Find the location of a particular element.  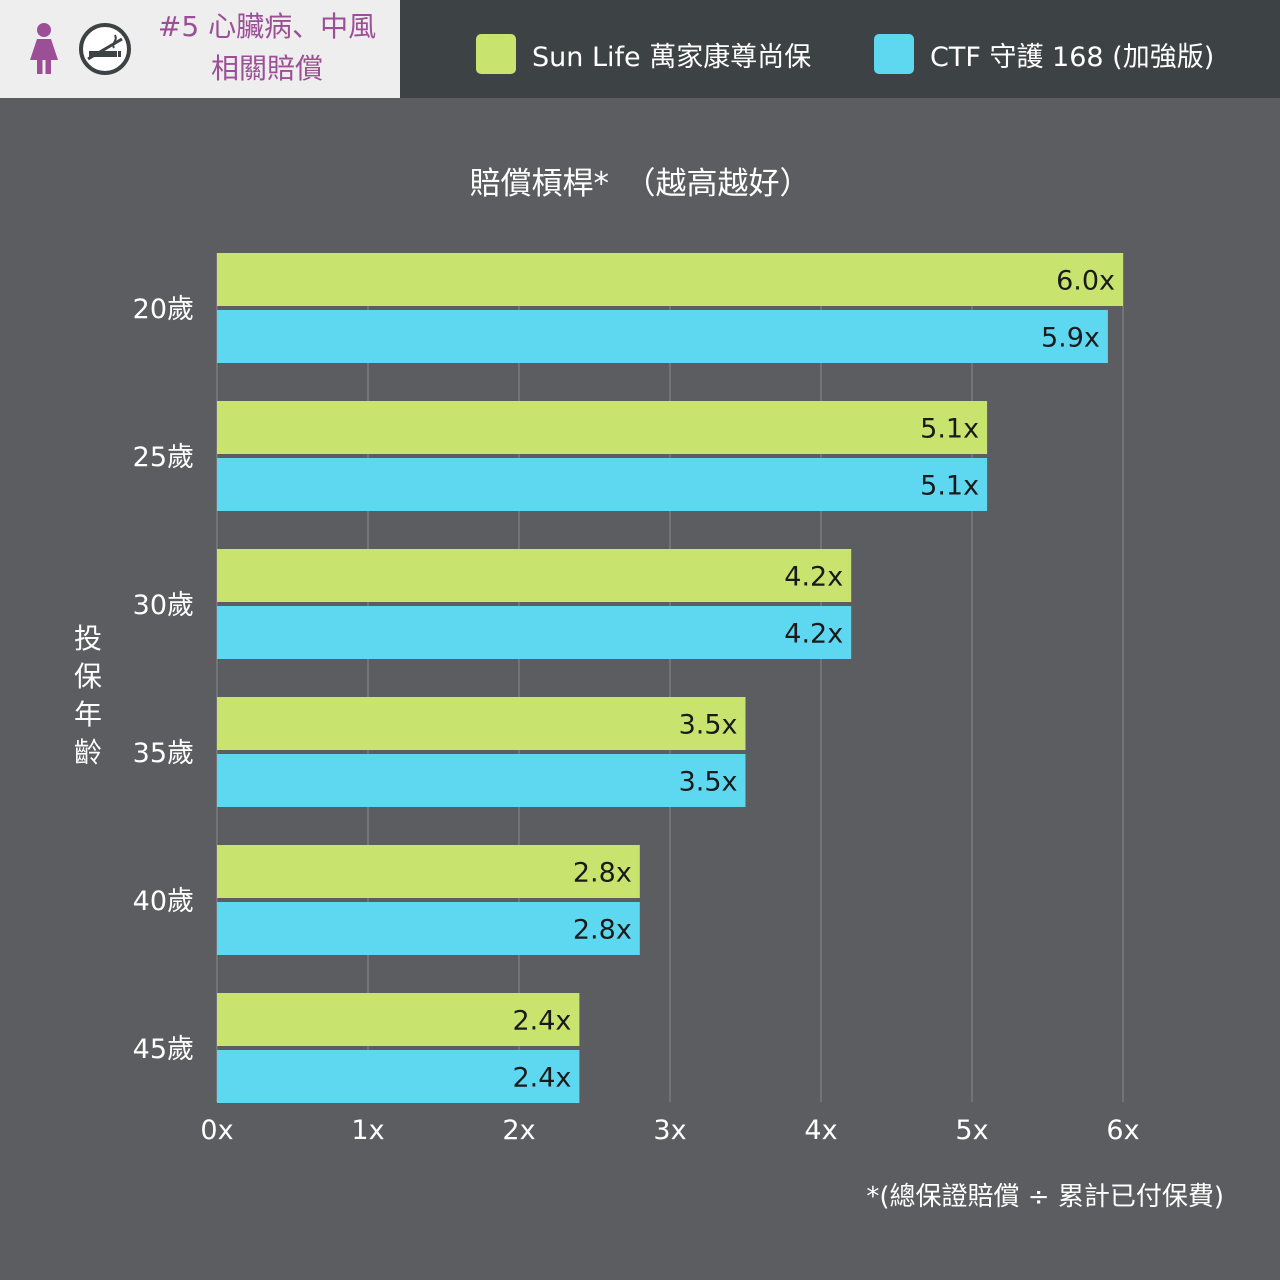

x-tick-label-5: 5x is located at coordinates (971, 1130).